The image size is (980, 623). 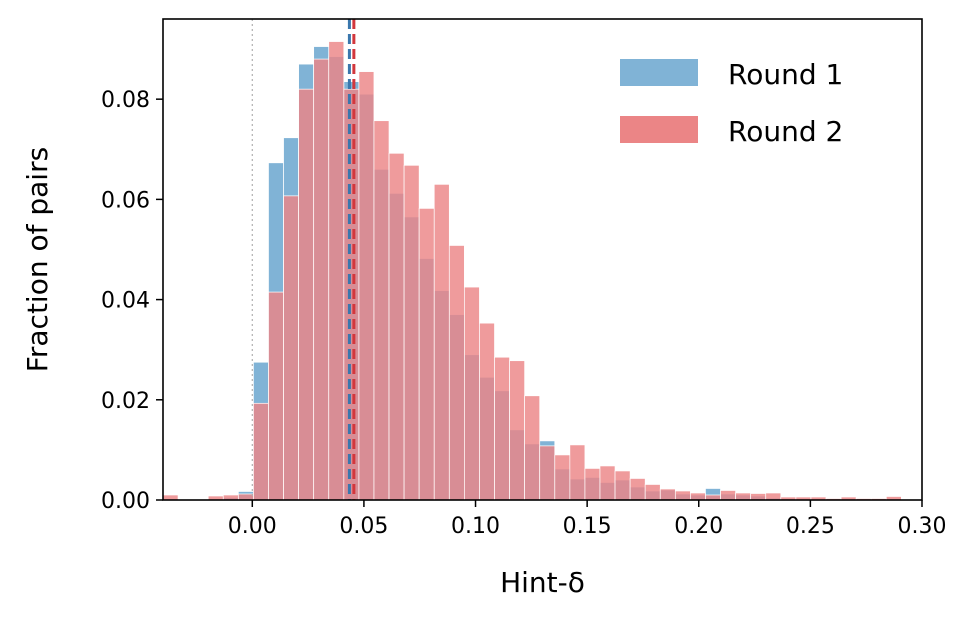 What do you see at coordinates (252, 526) in the screenshot?
I see `x-tick-label: 0.00` at bounding box center [252, 526].